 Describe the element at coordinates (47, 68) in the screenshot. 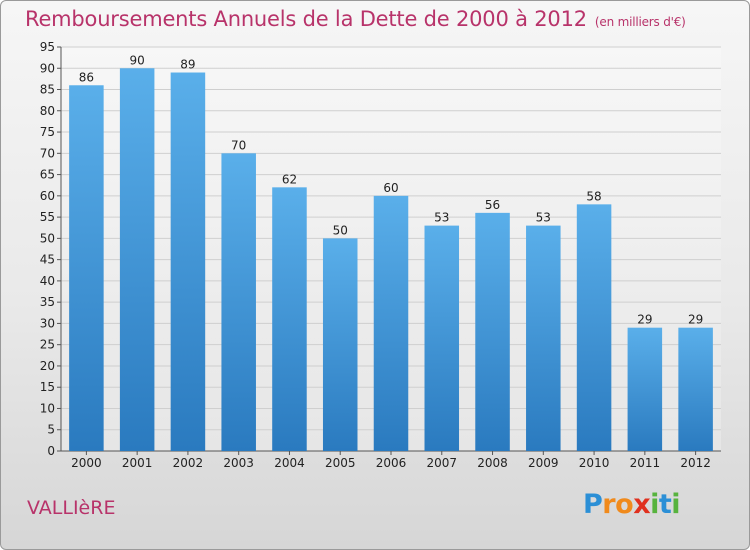

I see `y-tick-label: 90` at that location.